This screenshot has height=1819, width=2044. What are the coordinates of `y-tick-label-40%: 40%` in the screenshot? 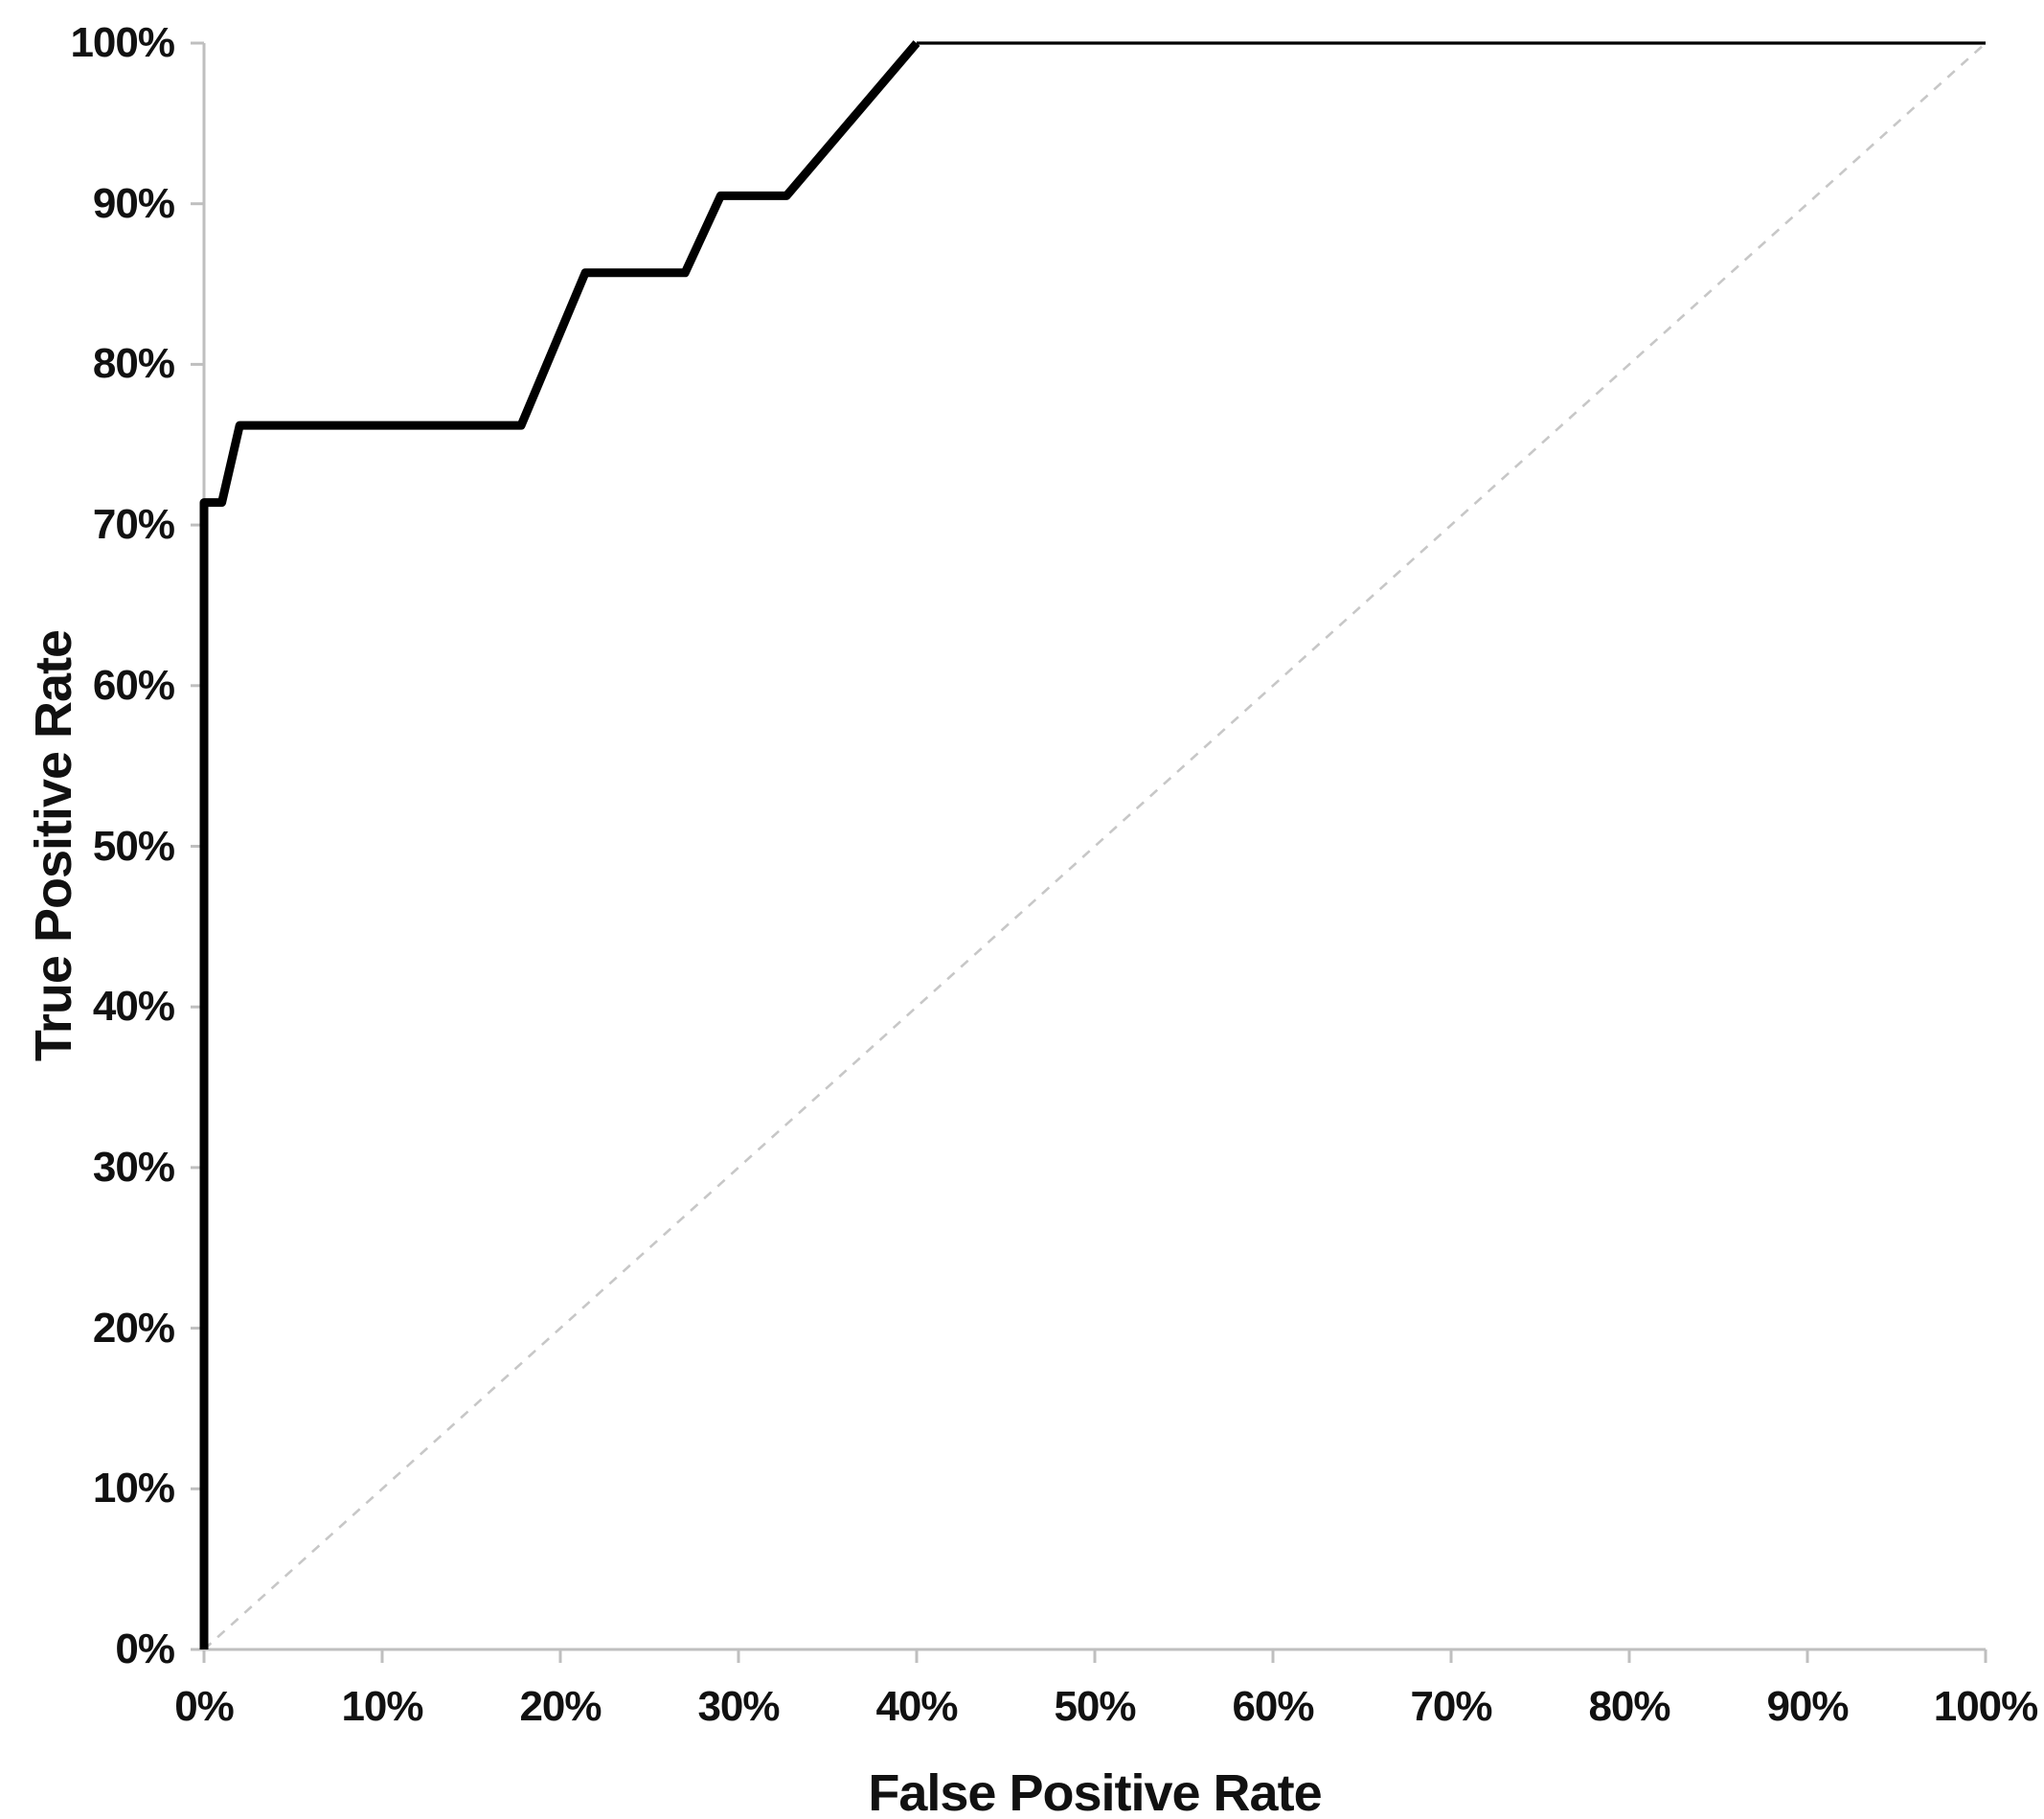 It's located at (134, 1007).